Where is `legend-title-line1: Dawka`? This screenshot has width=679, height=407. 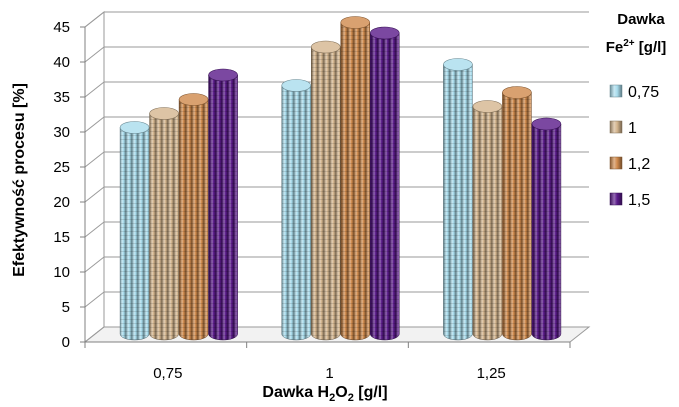 legend-title-line1: Dawka is located at coordinates (641, 19).